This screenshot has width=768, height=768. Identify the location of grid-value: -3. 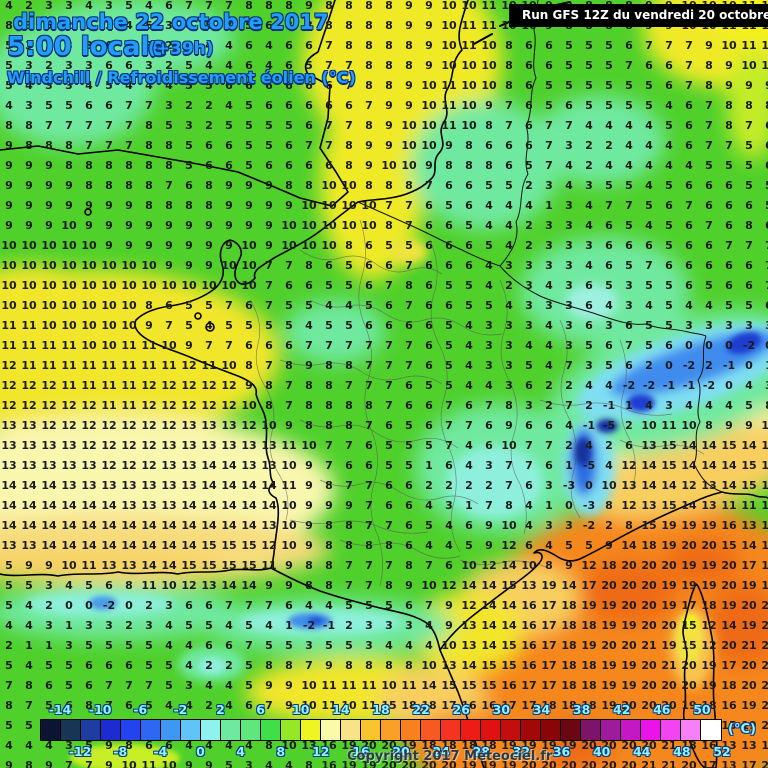
(589, 505).